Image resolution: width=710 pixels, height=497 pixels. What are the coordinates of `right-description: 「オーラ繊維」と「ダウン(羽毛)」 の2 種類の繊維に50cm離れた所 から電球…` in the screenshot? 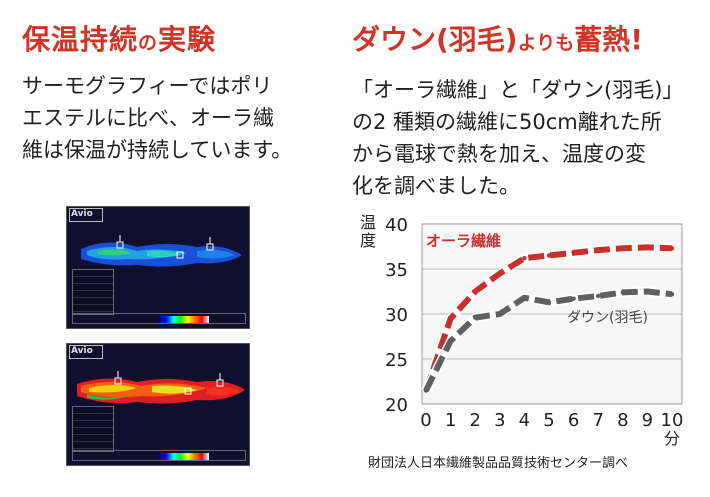 It's located at (524, 138).